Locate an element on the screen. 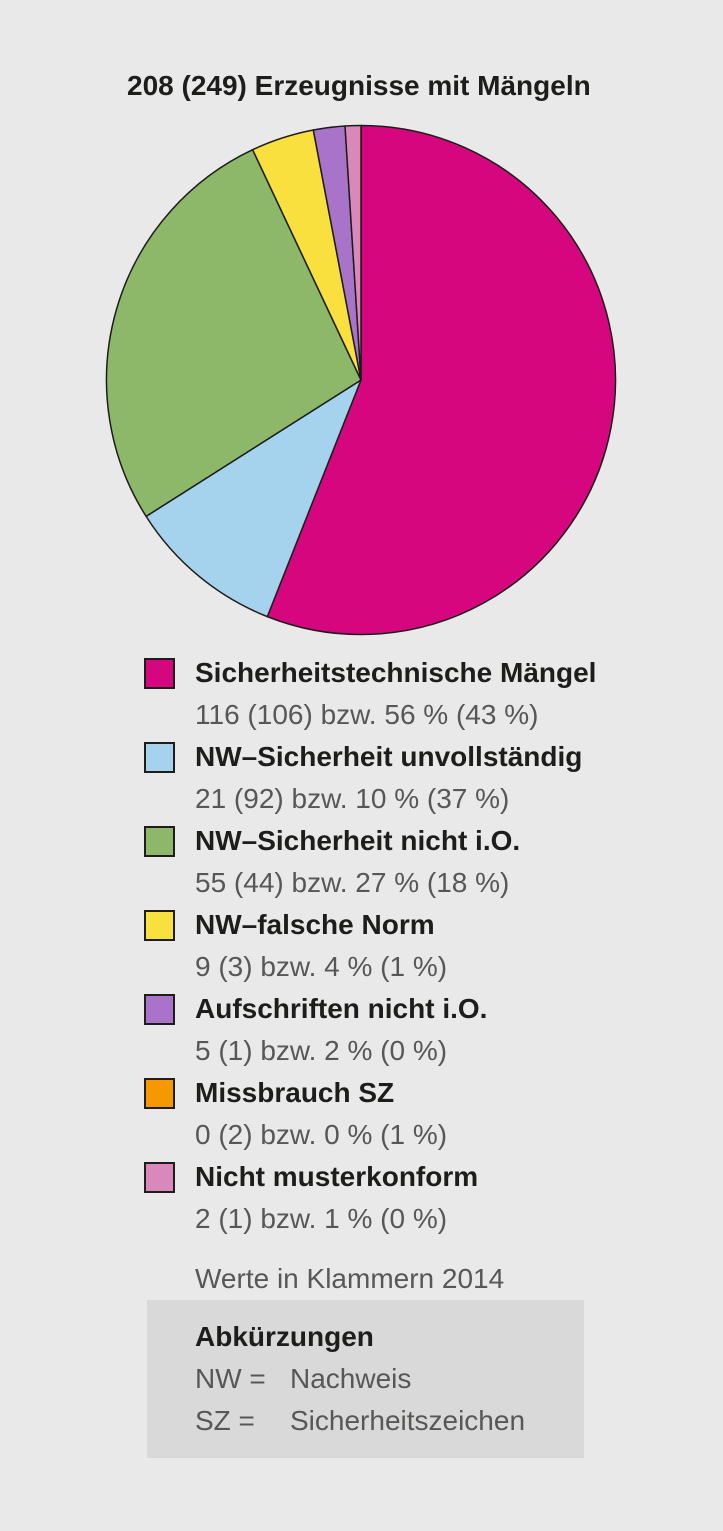  legend-label-row: NW–falsche Norm is located at coordinates (414, 925).